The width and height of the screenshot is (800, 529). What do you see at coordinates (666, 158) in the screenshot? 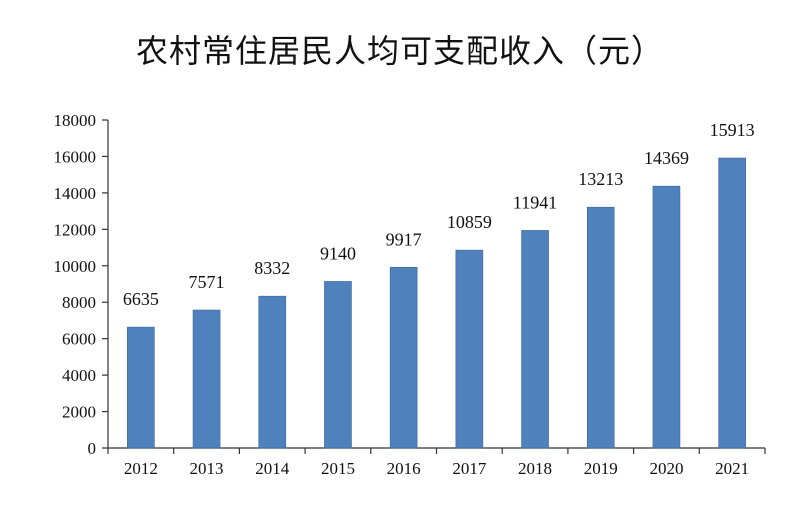
I see `data-label: 14369` at bounding box center [666, 158].